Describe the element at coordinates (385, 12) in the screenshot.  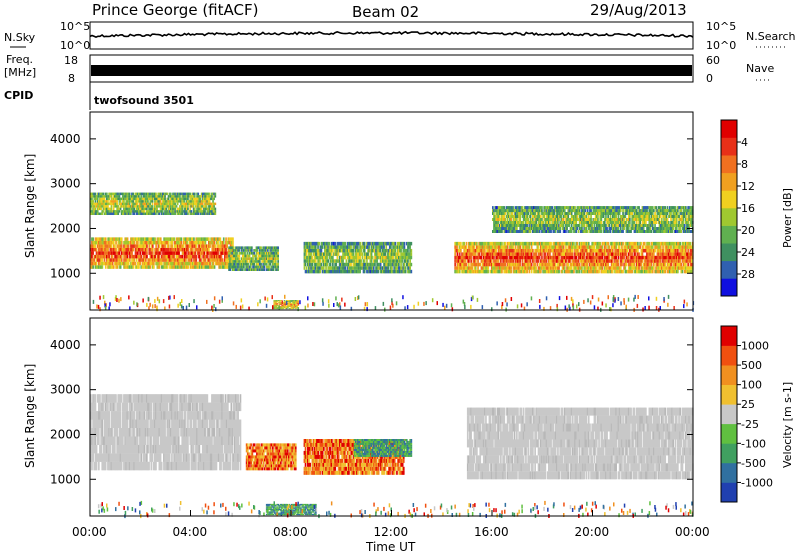
I see `beam-title: Beam 02` at that location.